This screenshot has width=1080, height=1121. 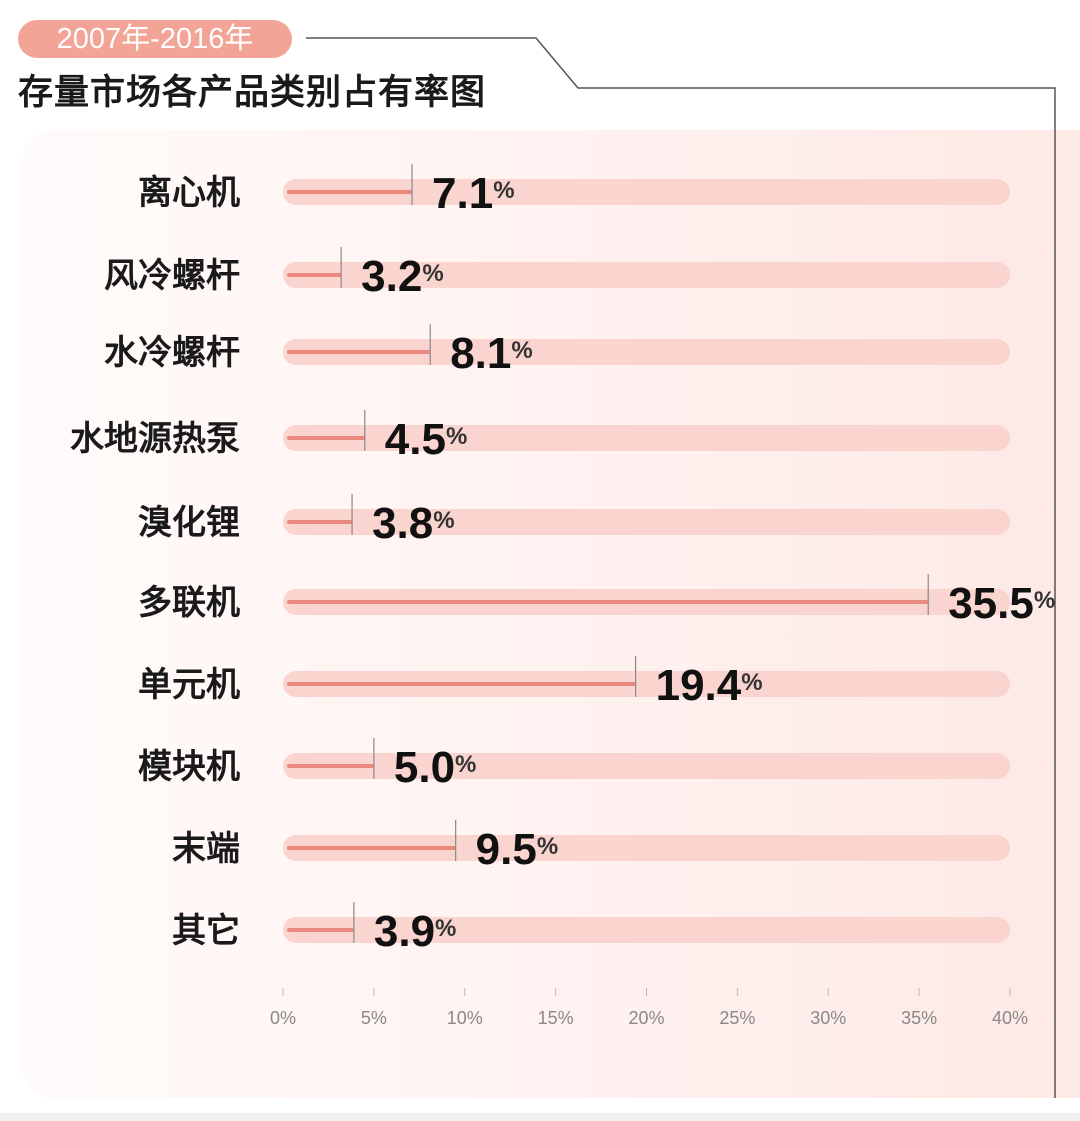 What do you see at coordinates (172, 353) in the screenshot?
I see `category-label: 水冷螺杆` at bounding box center [172, 353].